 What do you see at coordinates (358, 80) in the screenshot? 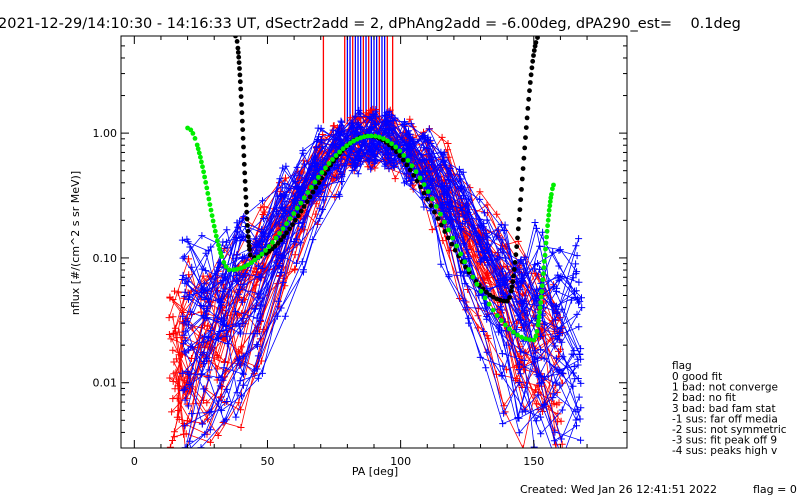
I see `vertical-markers` at bounding box center [358, 80].